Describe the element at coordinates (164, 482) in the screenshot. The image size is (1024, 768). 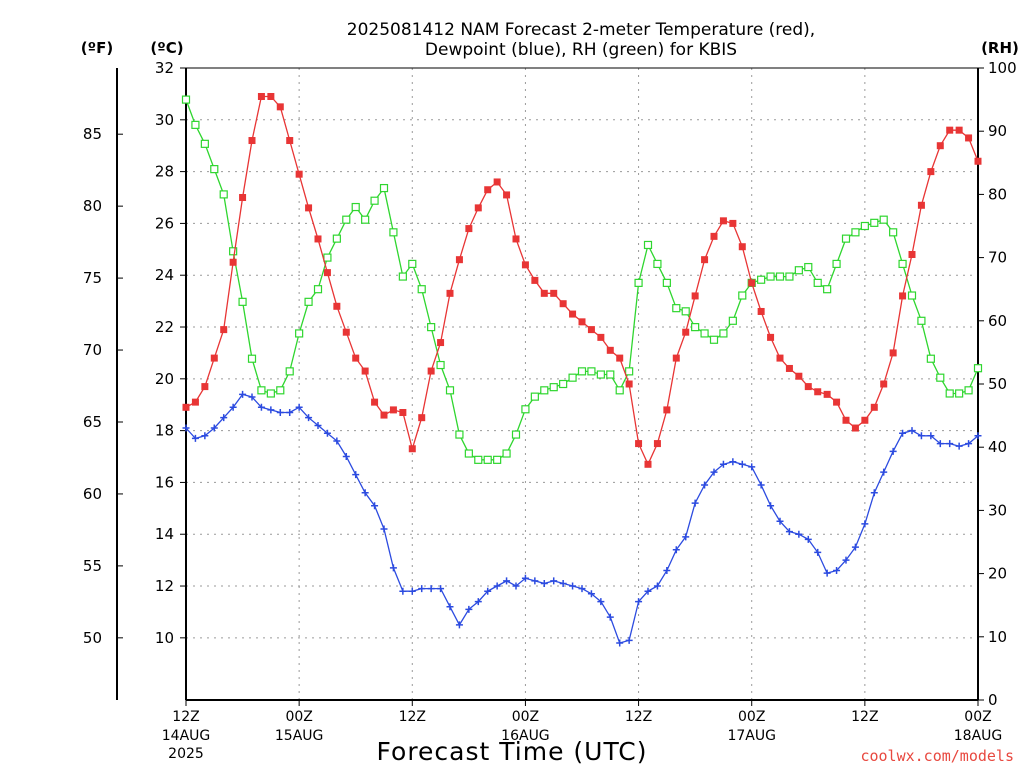
I see `celsius-tick-label: 16` at that location.